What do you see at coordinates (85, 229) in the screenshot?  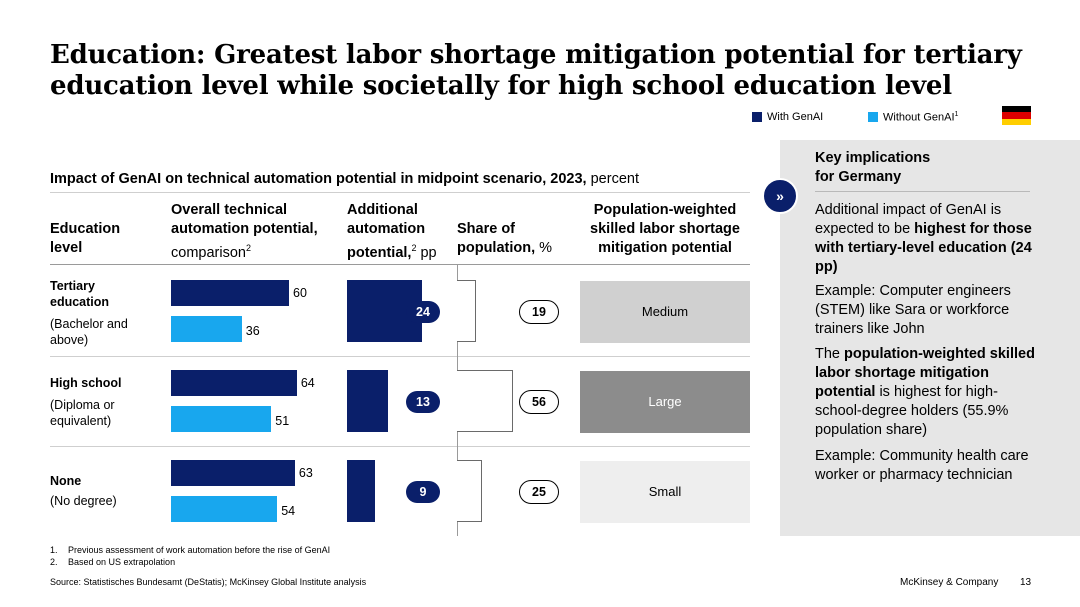 I see `header-col1-line1: Education` at bounding box center [85, 229].